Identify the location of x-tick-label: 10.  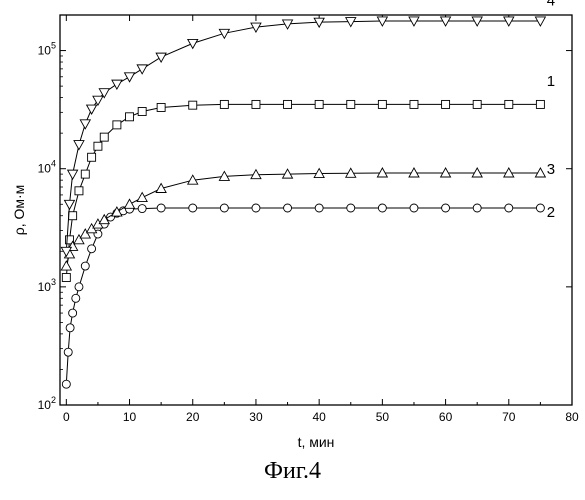
(130, 417).